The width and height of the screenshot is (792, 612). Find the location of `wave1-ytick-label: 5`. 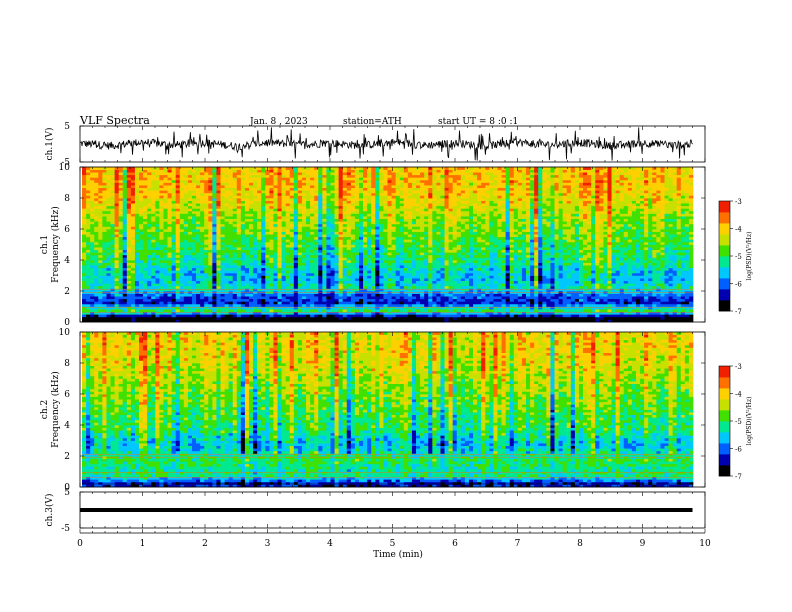

wave1-ytick-label: 5 is located at coordinates (67, 127).